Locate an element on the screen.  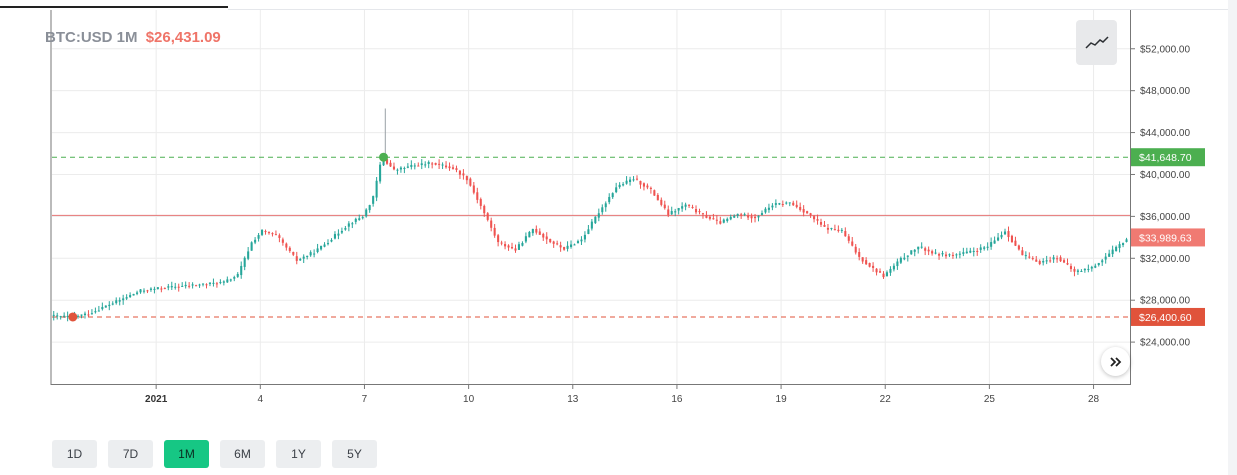
x-tick-label: 2021 is located at coordinates (156, 399).